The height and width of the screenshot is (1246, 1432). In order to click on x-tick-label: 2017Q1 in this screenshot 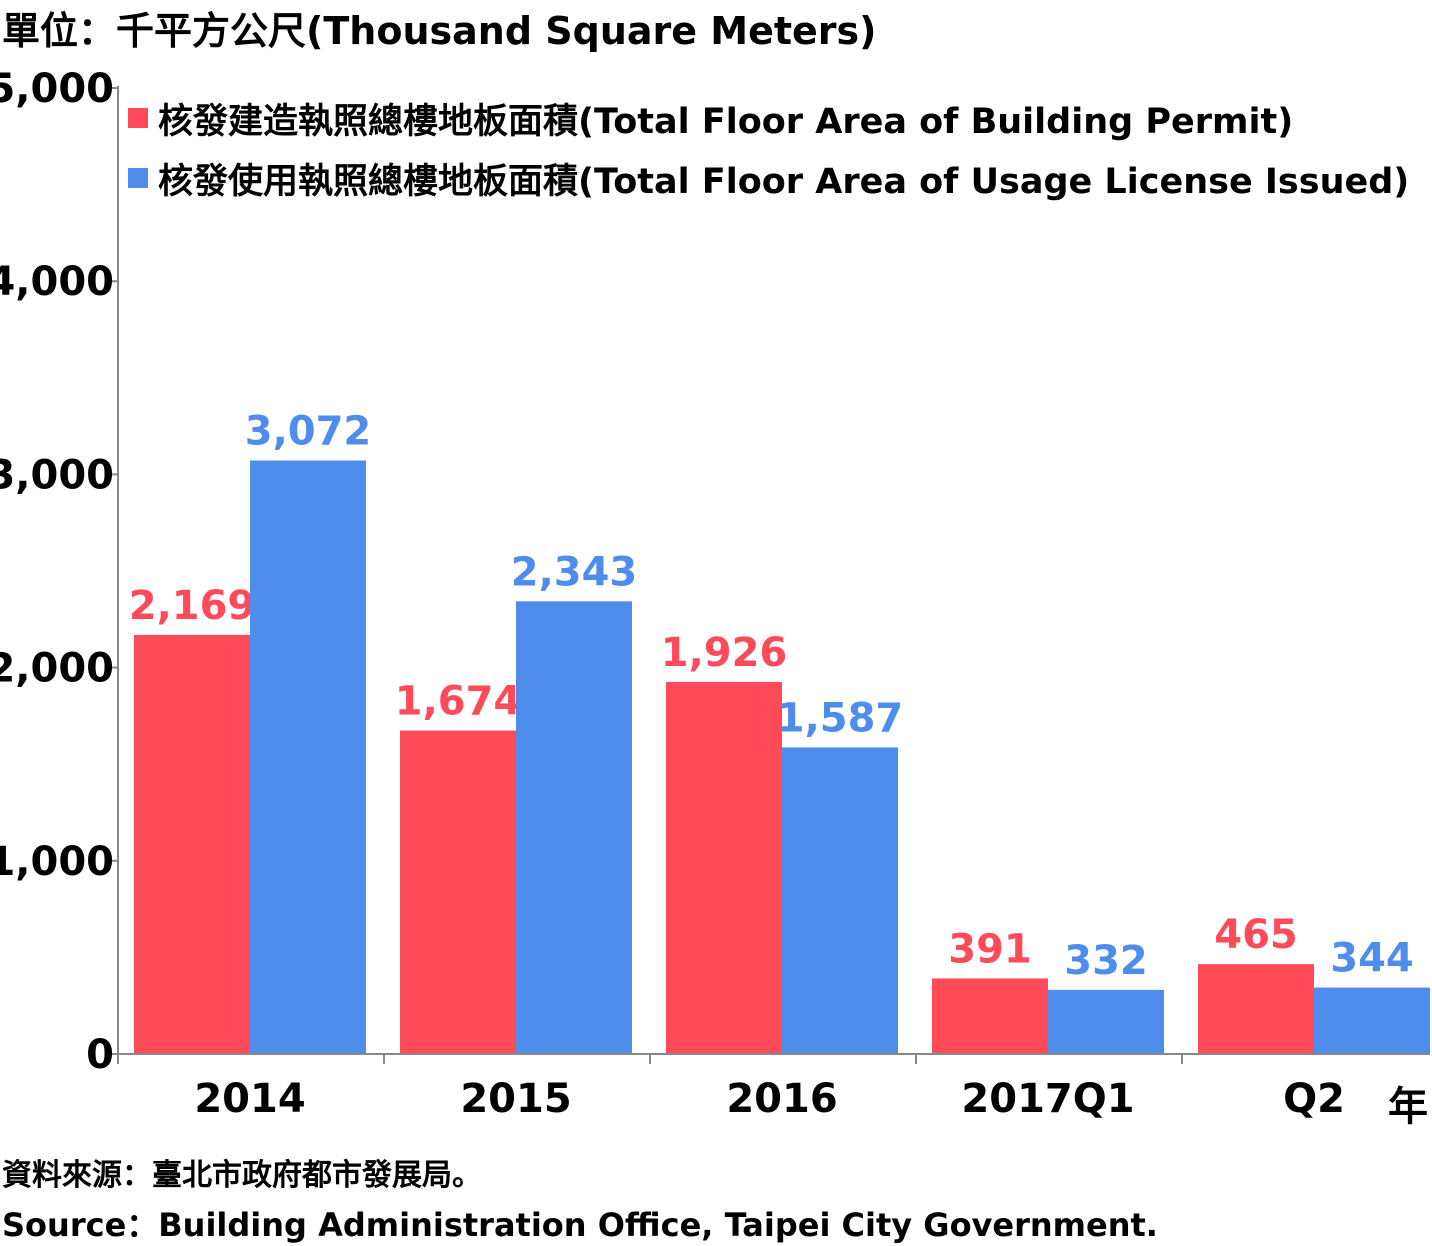, I will do `click(1047, 1099)`.